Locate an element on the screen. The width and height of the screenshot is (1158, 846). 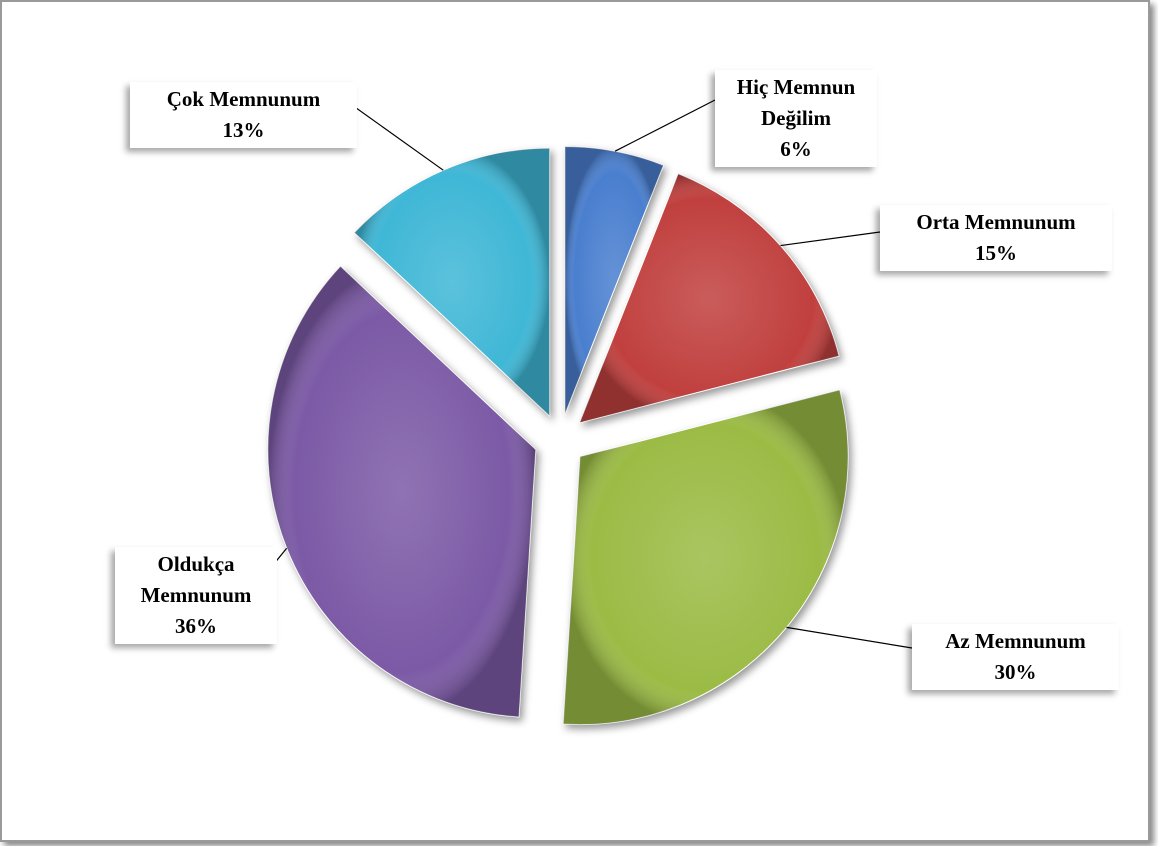
label-value: 13% is located at coordinates (243, 130).